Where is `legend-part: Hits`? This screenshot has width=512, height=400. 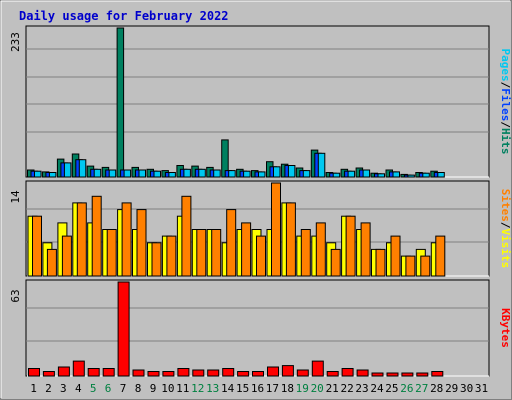
legend-part: Hits is located at coordinates (505, 141).